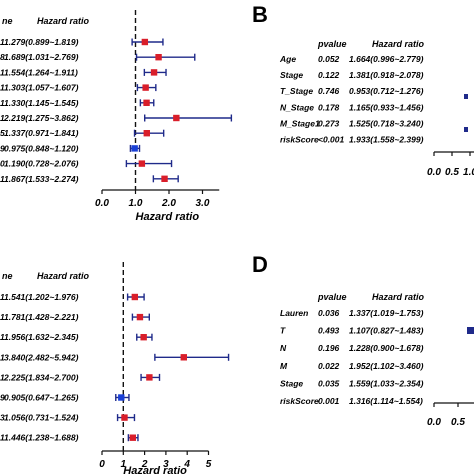 The image size is (474, 474). I want to click on panel-c-variable-header: ne, so click(7, 276).